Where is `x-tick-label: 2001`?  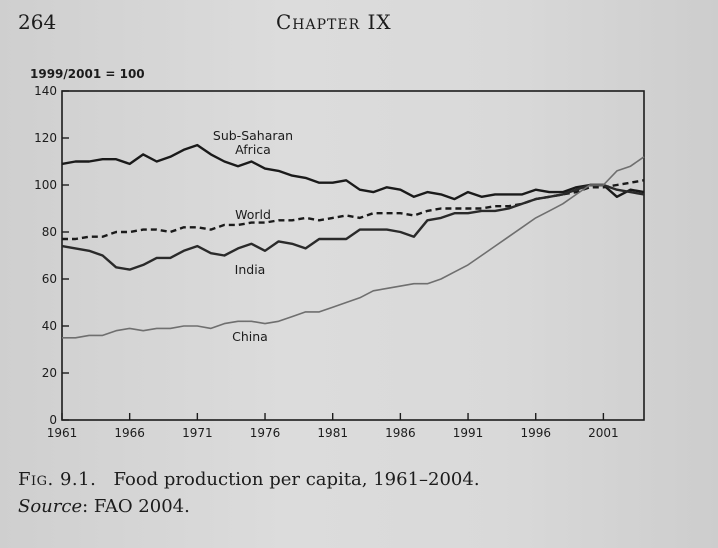 x-tick-label: 2001 is located at coordinates (603, 433).